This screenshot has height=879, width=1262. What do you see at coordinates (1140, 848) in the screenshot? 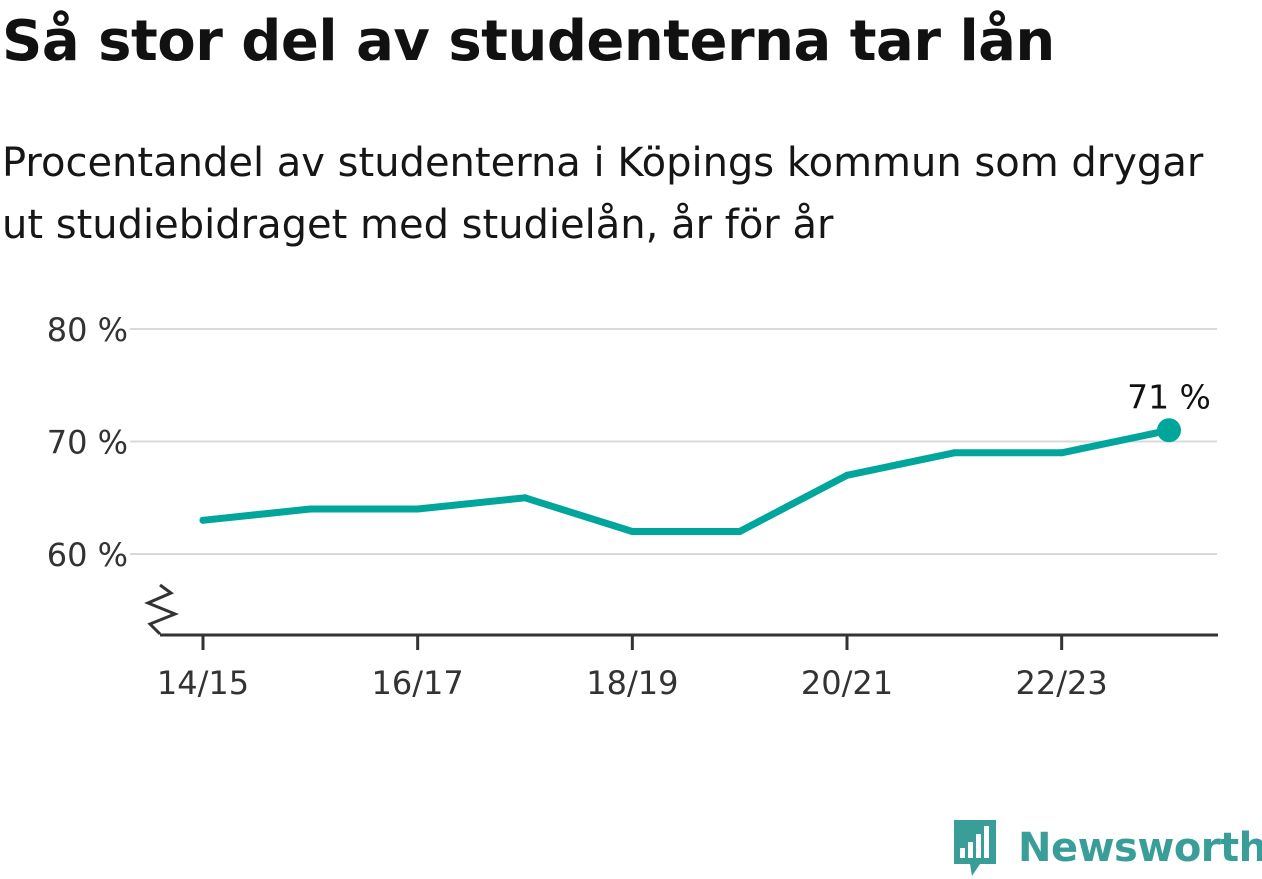
I see `logo-text: Newsworthy` at bounding box center [1140, 848].